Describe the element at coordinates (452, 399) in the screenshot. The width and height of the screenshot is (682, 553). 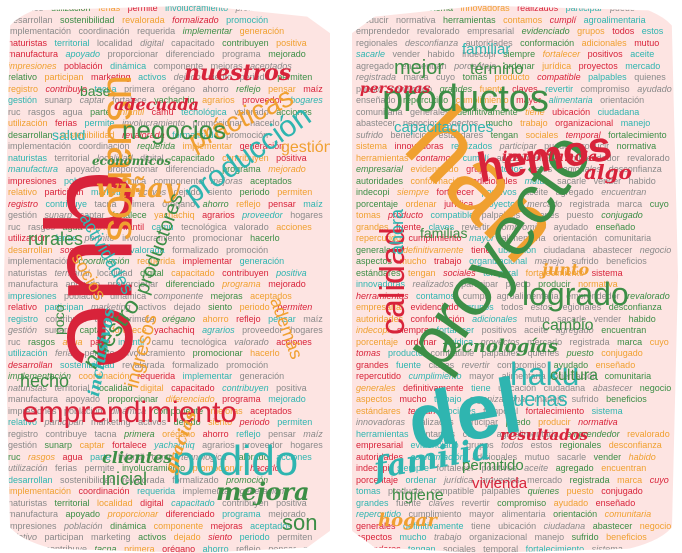
I see `small-word: trabajo` at that location.